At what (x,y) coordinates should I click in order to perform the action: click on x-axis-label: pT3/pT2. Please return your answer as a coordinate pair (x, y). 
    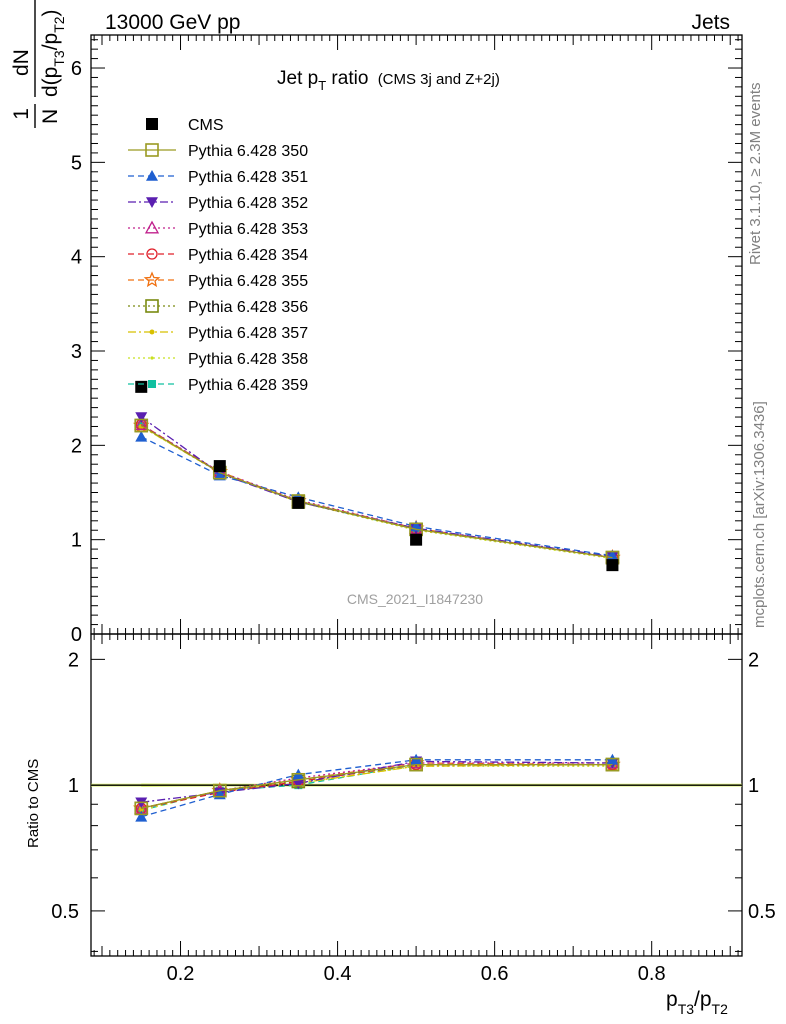
    Looking at the image, I should click on (697, 1002).